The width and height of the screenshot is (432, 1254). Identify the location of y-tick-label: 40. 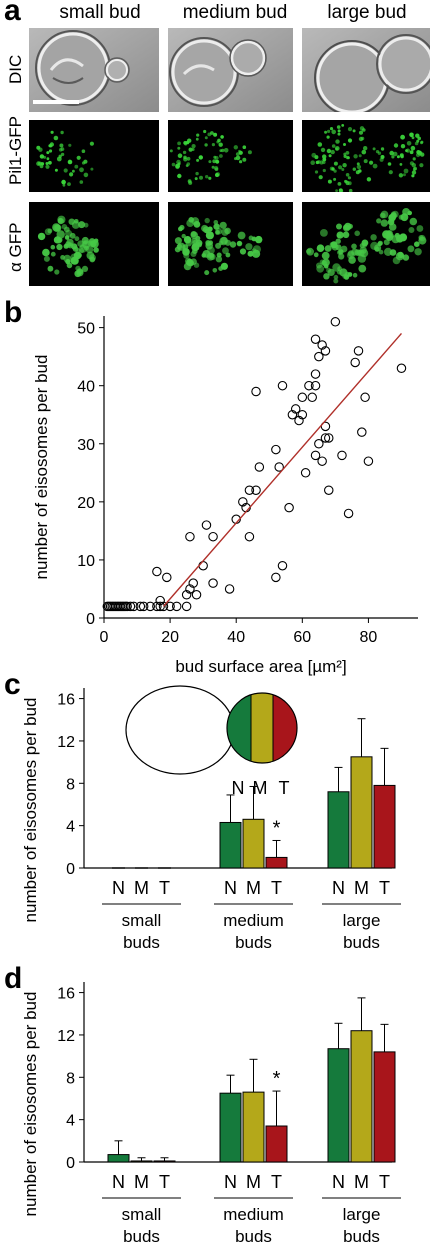
(86, 387).